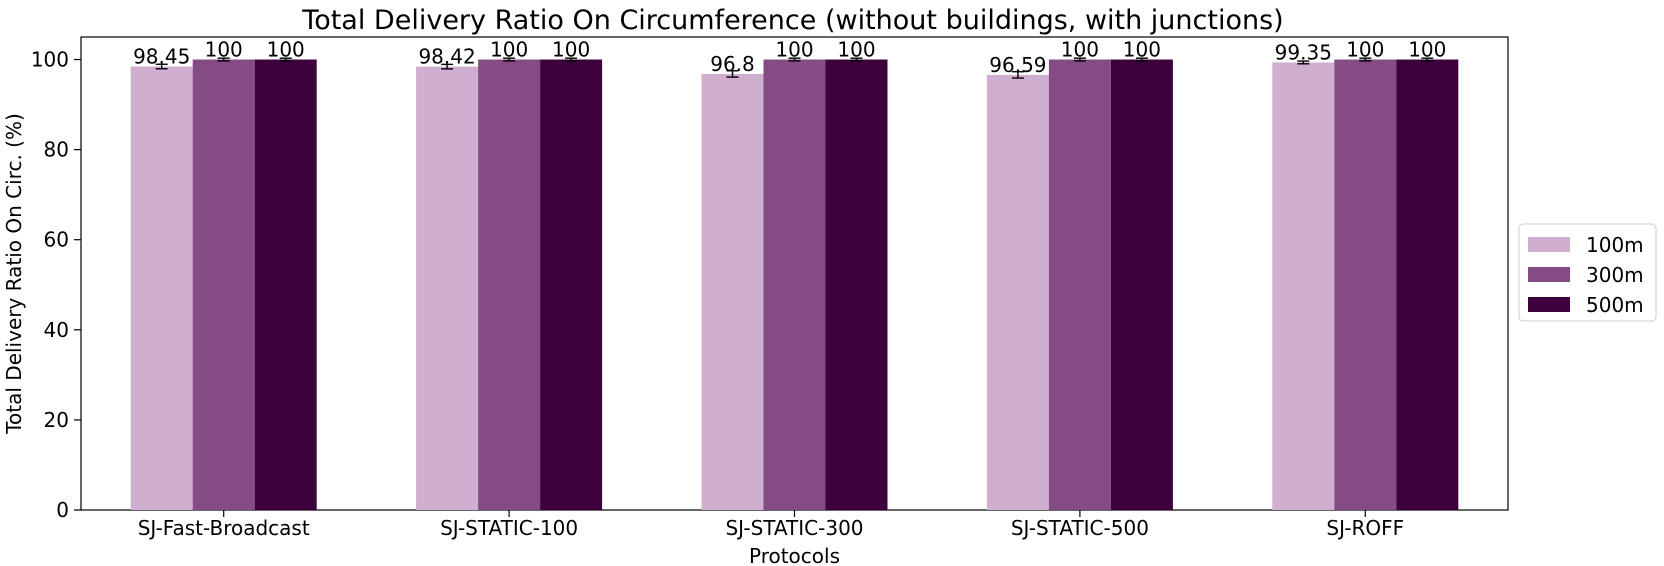  I want to click on y-tick-label: 80, so click(56, 150).